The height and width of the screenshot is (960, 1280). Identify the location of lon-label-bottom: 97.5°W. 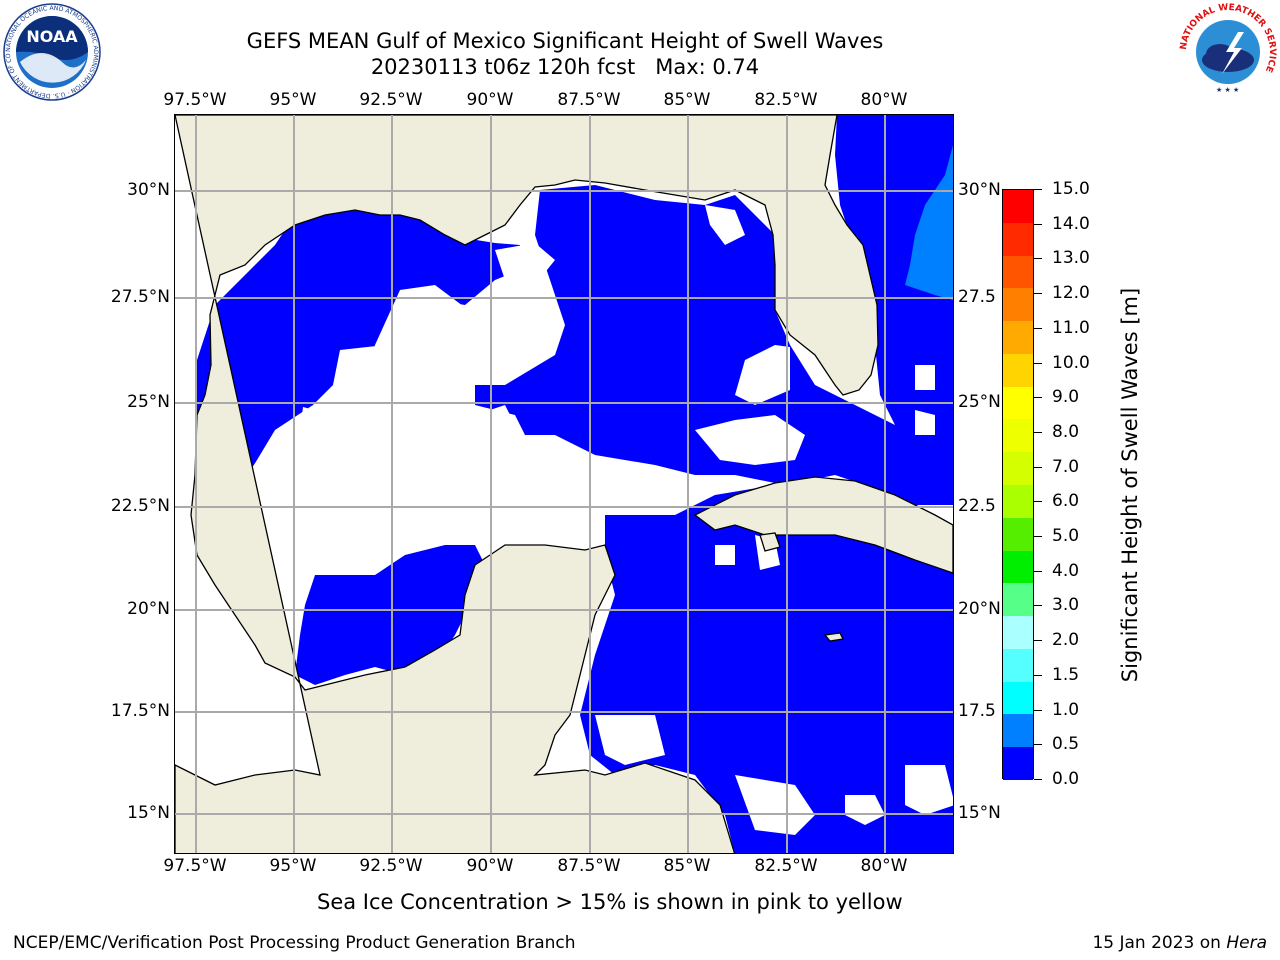
(195, 866).